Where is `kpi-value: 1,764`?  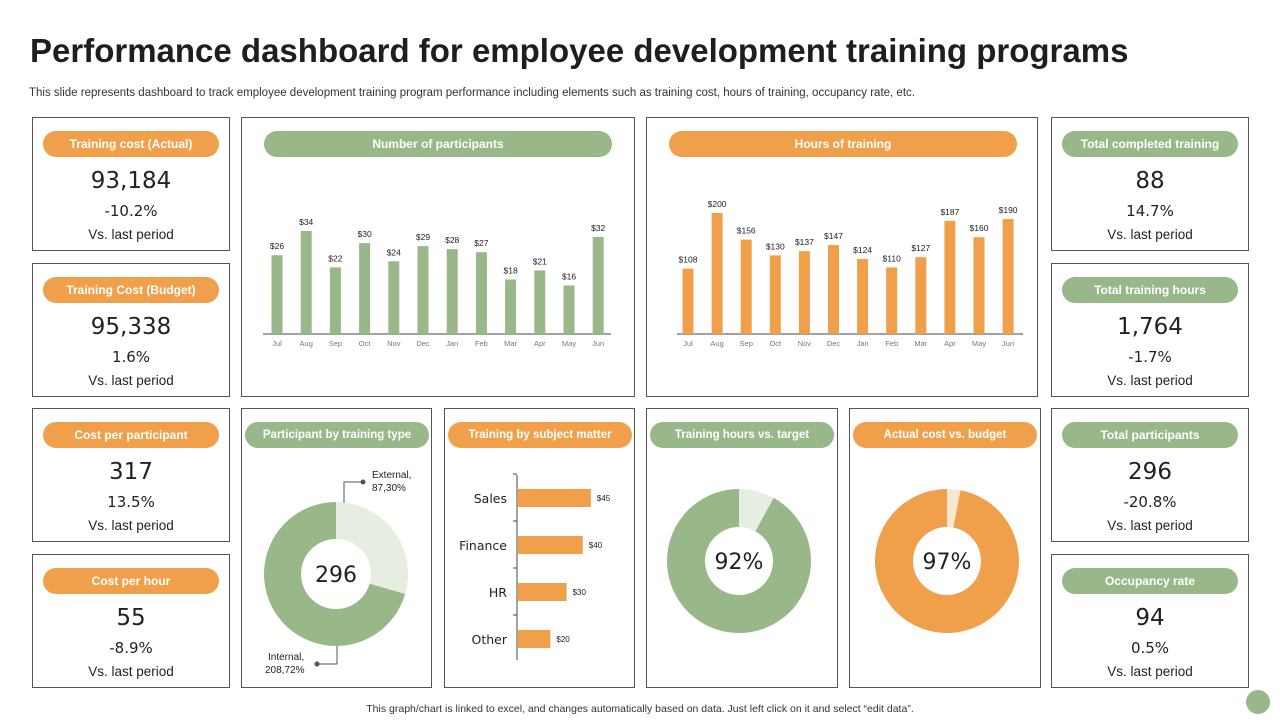
kpi-value: 1,764 is located at coordinates (1150, 327).